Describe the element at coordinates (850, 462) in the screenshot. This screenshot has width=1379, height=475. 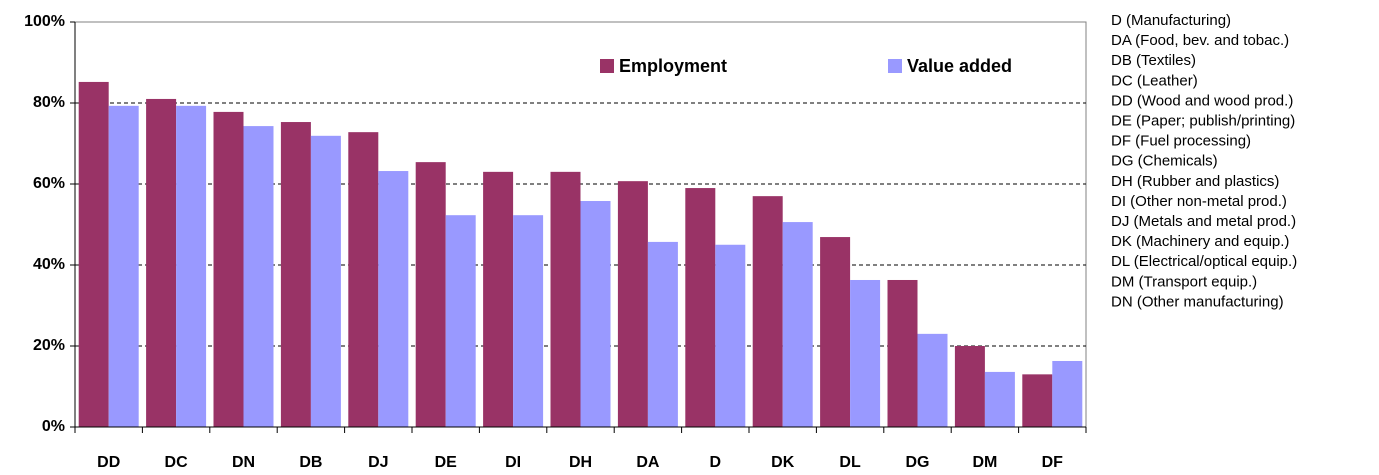
I see `x-tick-label: DL` at that location.